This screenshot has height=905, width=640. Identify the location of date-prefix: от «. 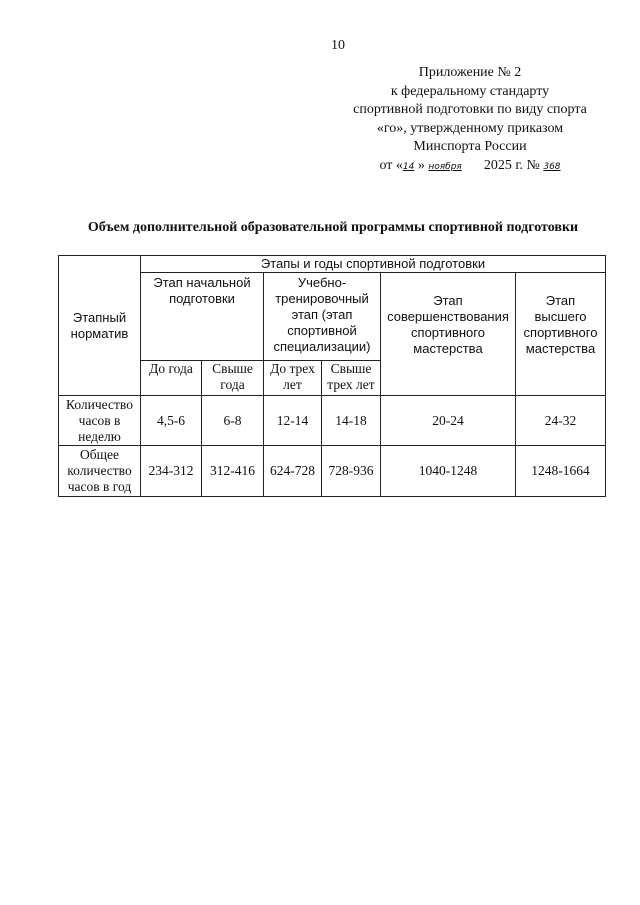
(391, 165).